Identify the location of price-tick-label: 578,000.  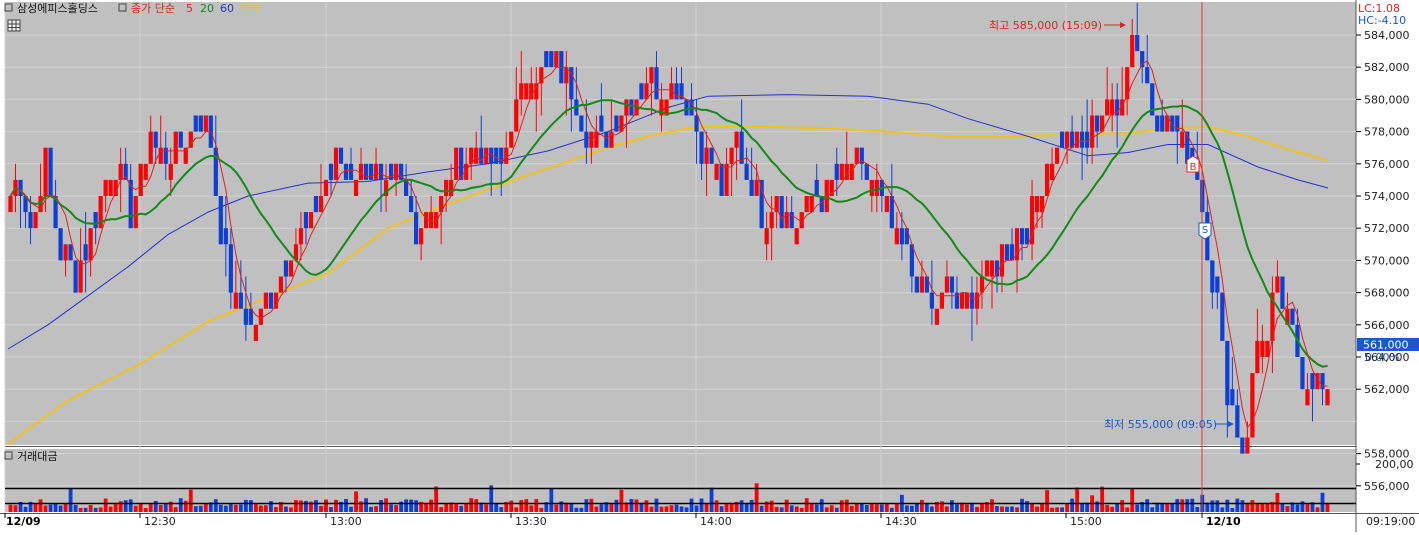
(1387, 132).